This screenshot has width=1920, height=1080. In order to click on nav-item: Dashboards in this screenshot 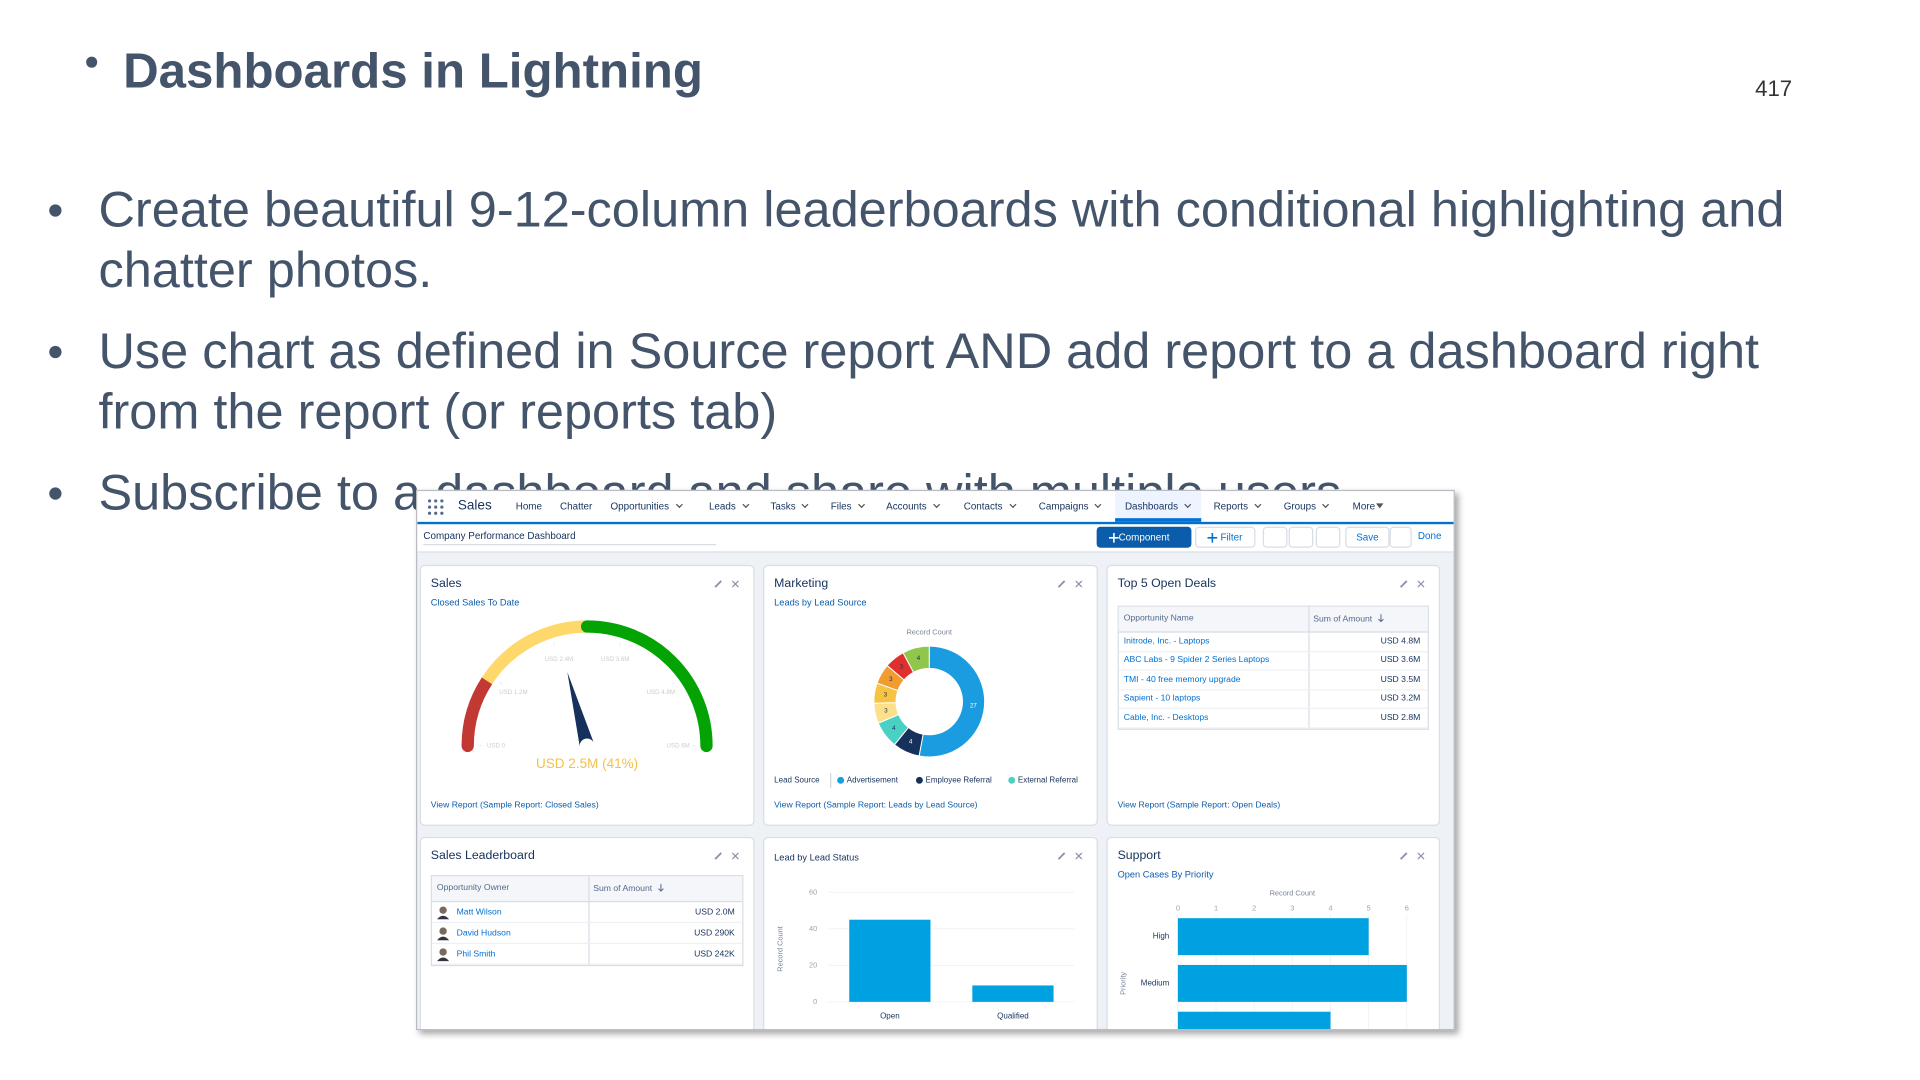, I will do `click(1157, 506)`.